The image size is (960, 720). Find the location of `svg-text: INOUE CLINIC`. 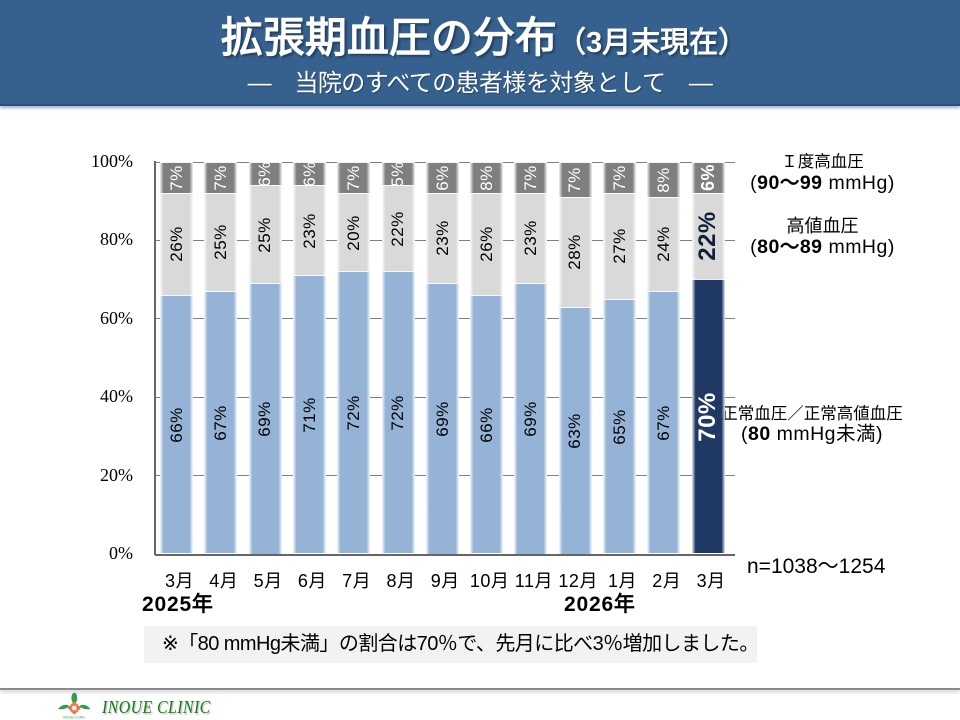

svg-text: INOUE CLINIC is located at coordinates (74, 718).